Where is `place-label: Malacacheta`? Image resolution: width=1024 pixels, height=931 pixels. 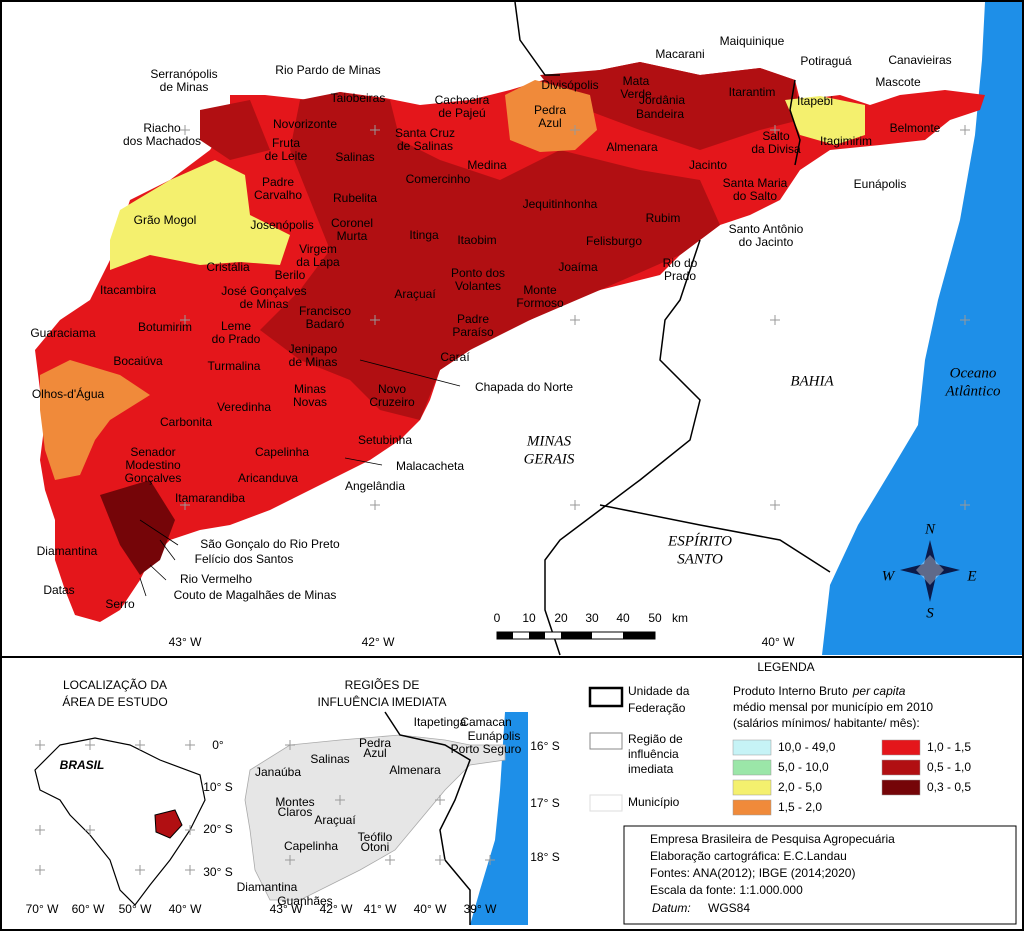 place-label: Malacacheta is located at coordinates (430, 466).